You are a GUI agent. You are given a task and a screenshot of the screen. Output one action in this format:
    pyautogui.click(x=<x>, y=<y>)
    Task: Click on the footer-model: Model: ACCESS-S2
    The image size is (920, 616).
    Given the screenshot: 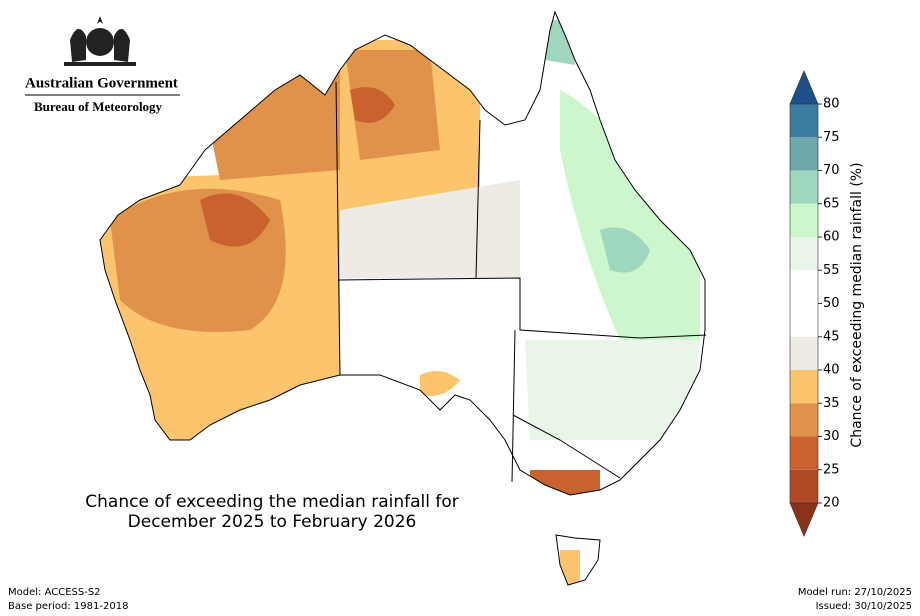 What is the action you would take?
    pyautogui.click(x=54, y=592)
    